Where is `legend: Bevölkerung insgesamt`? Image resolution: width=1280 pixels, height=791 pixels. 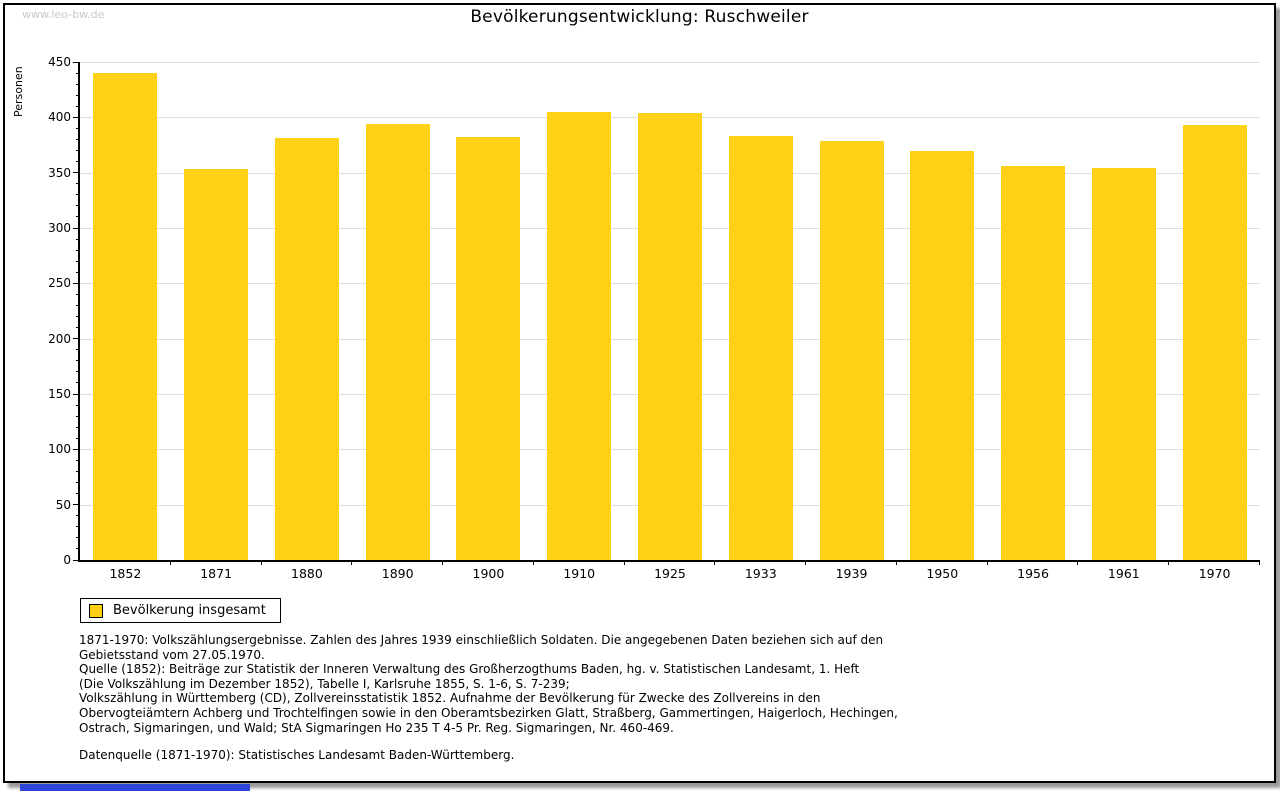
legend: Bevölkerung insgesamt is located at coordinates (180, 610).